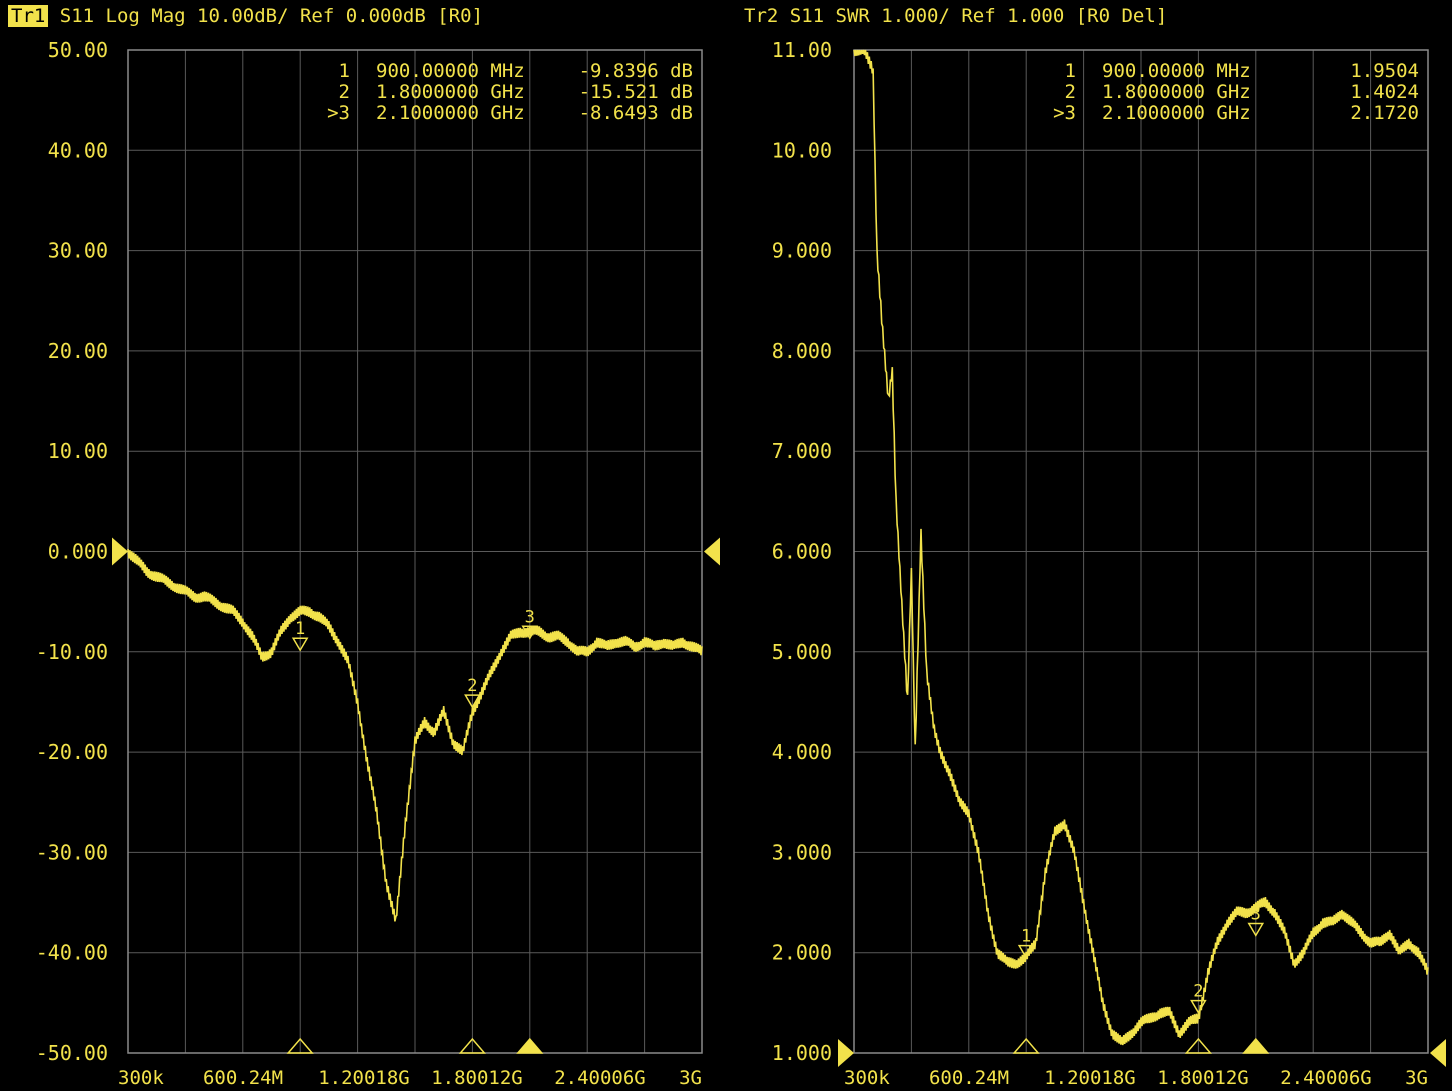 The height and width of the screenshot is (1091, 1452). I want to click on y-tick-label: 7.000, so click(802, 451).